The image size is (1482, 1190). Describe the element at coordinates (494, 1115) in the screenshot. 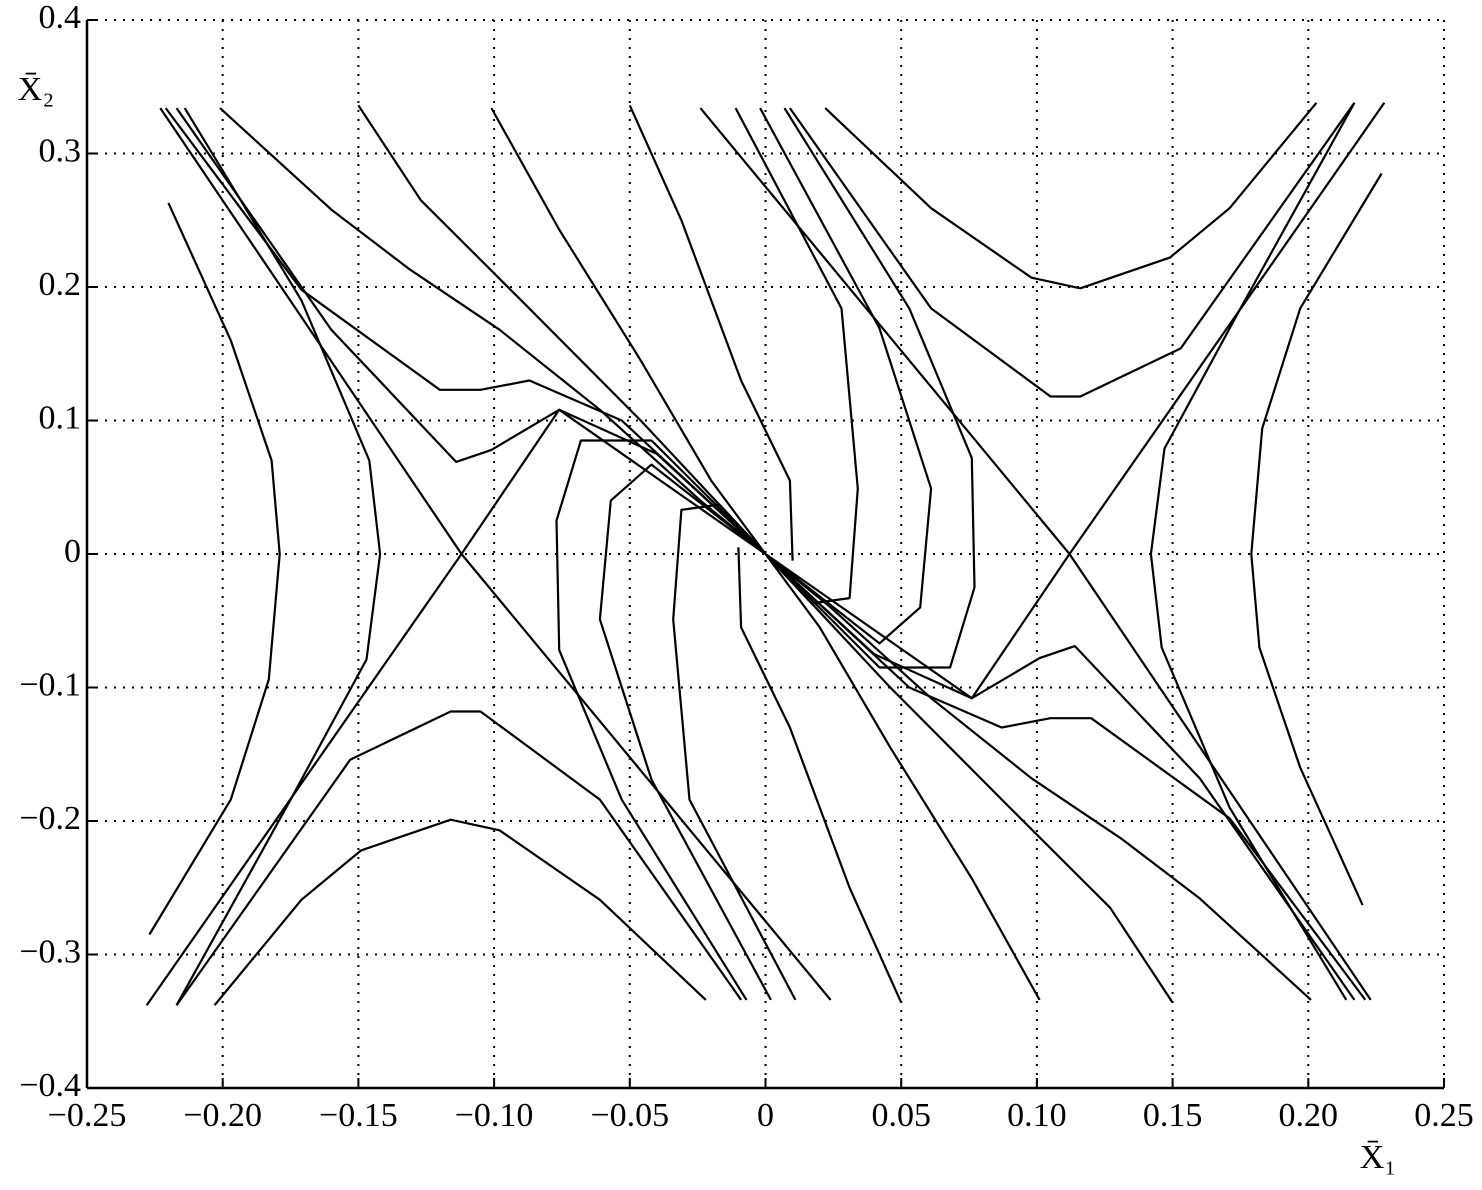

I see `x-tick-label: −0.10` at that location.